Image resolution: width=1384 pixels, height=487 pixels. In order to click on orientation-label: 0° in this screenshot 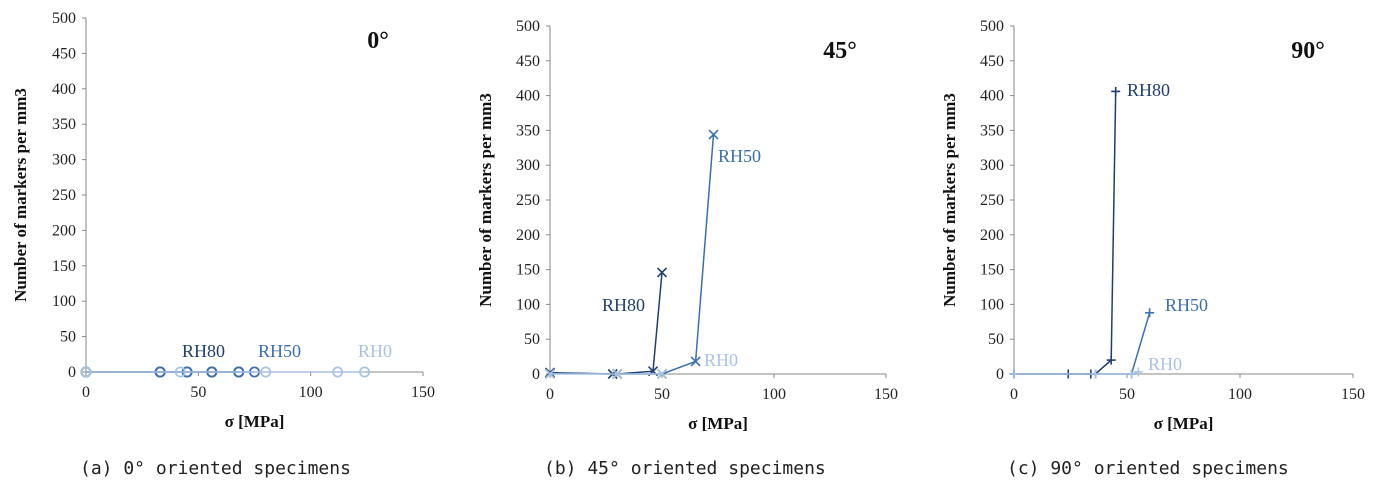, I will do `click(378, 41)`.